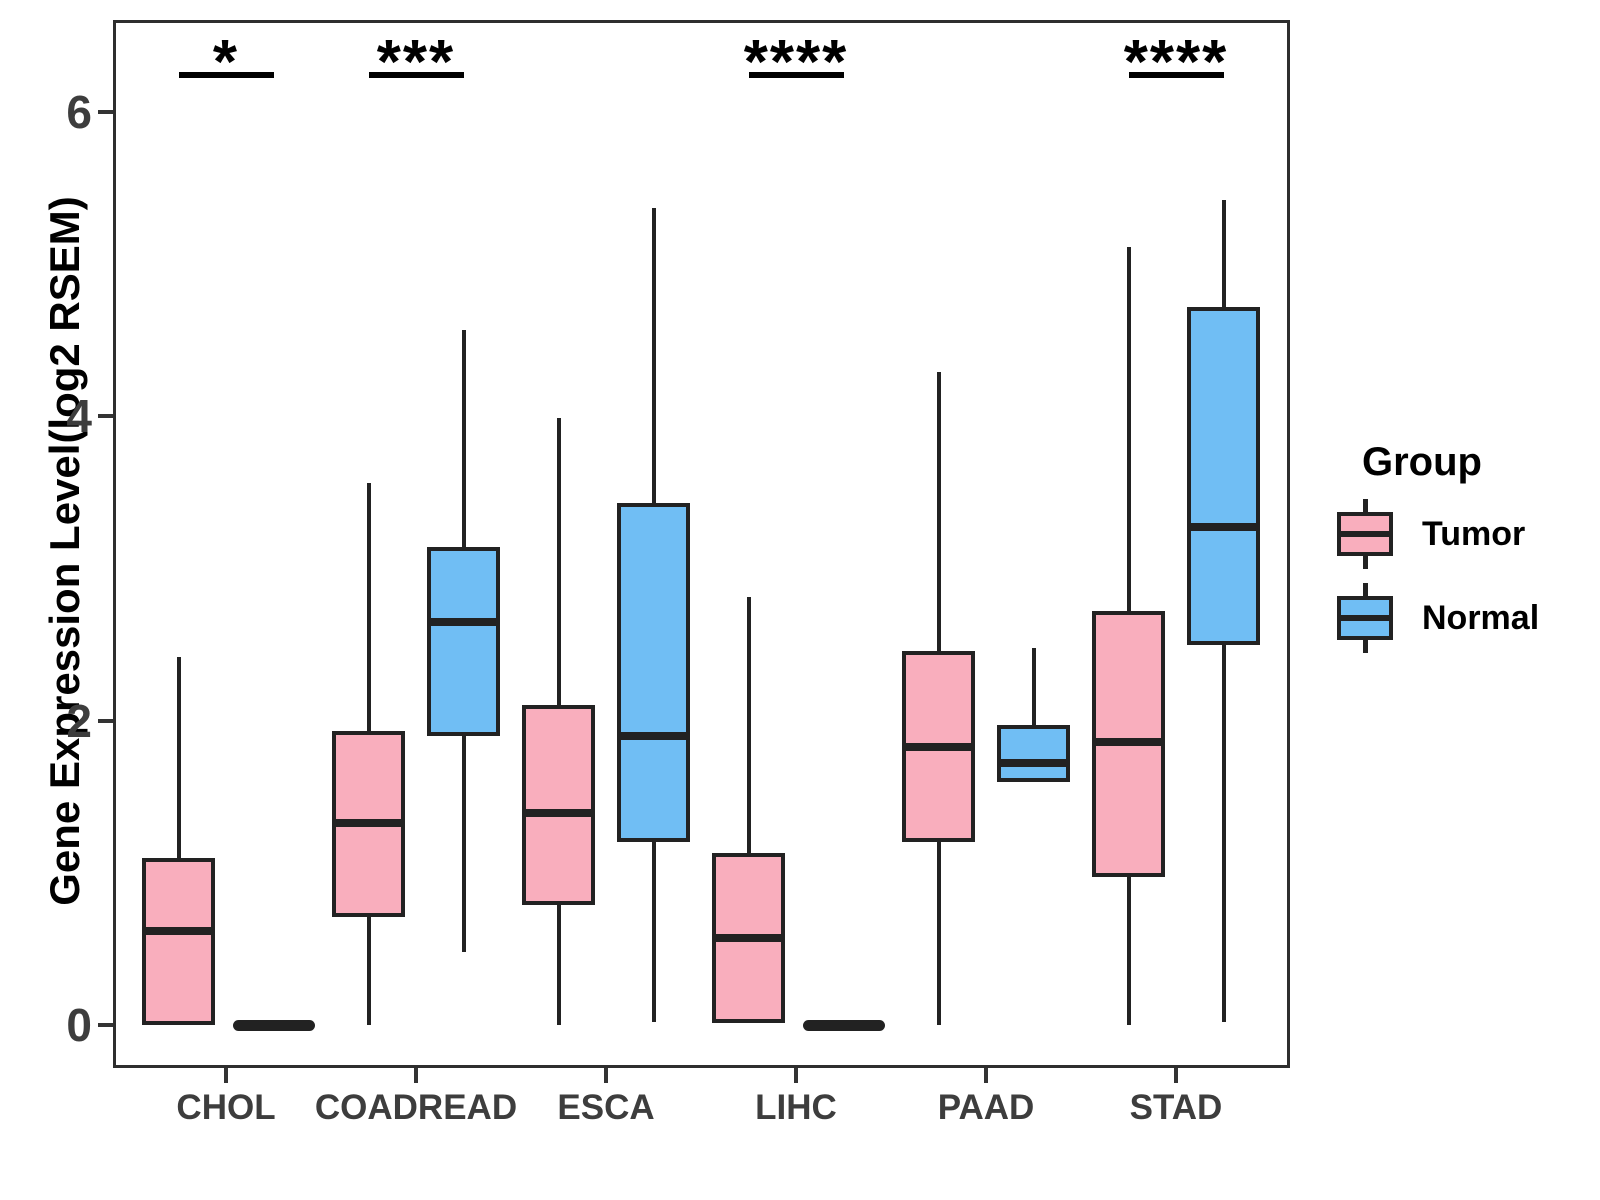 The height and width of the screenshot is (1200, 1600). Describe the element at coordinates (1033, 763) in the screenshot. I see `boxplot-paad-normal-median` at that location.